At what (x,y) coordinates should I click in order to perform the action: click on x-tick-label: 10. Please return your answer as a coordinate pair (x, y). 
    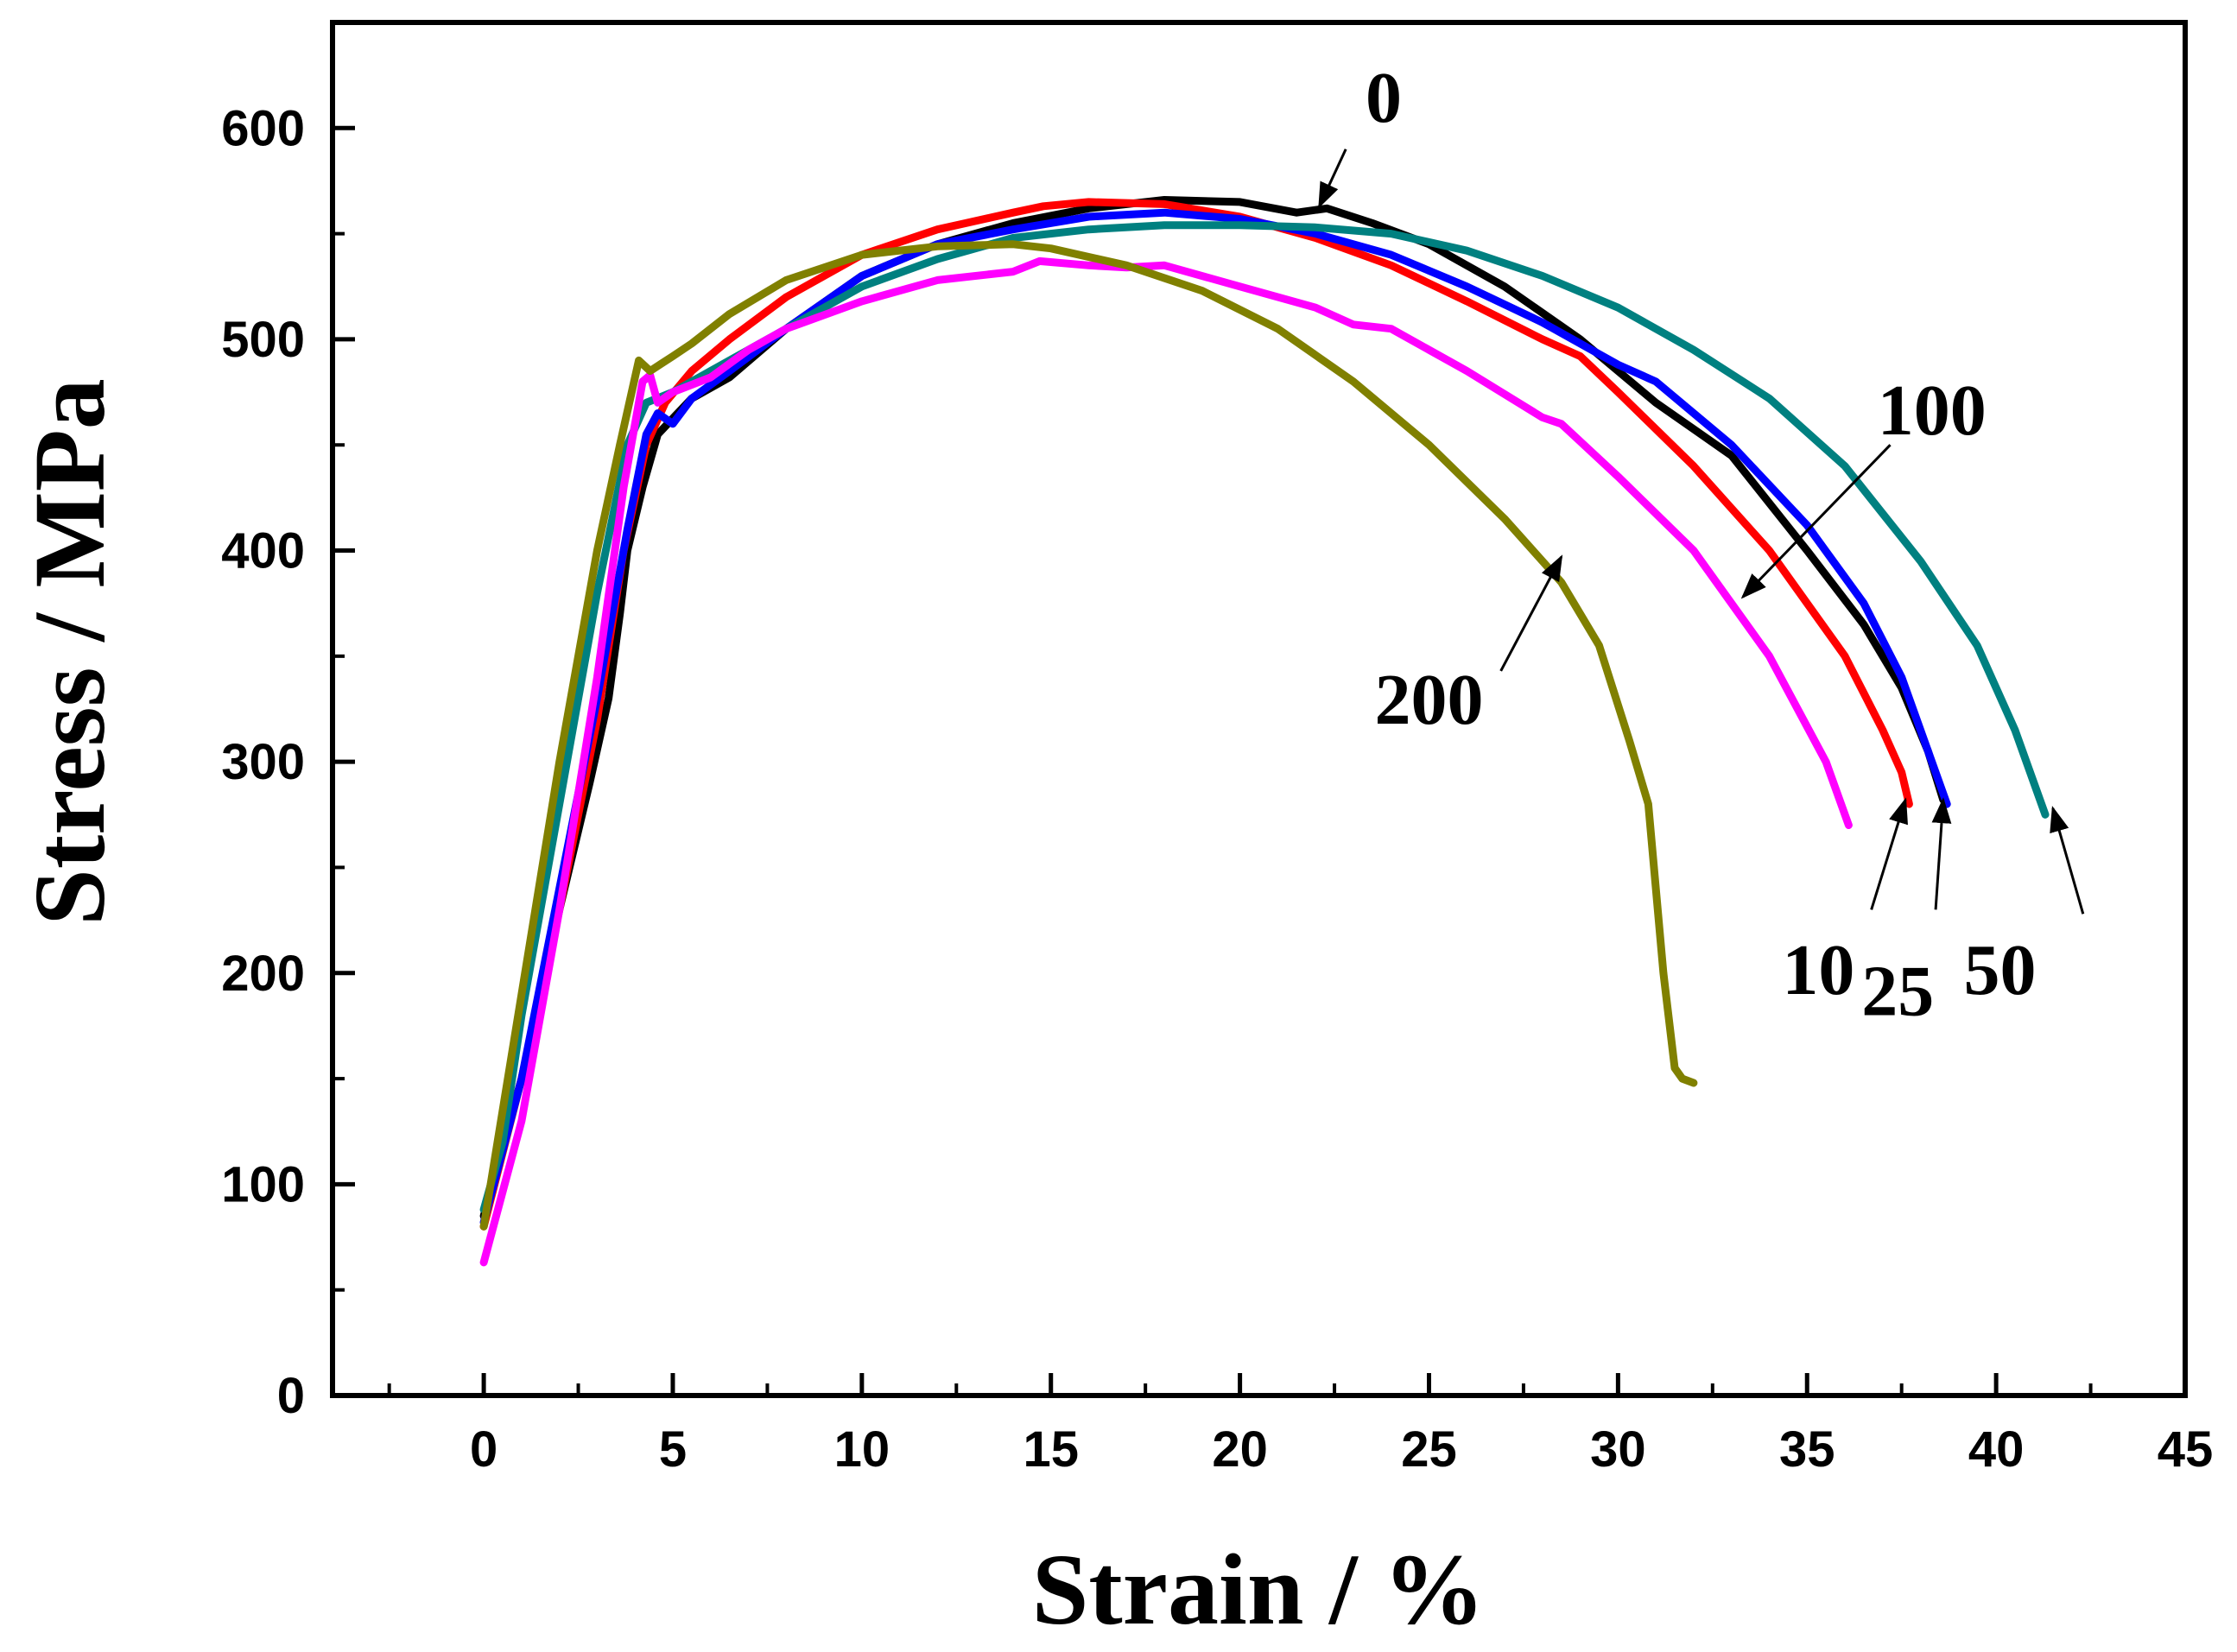
    Looking at the image, I should click on (862, 1449).